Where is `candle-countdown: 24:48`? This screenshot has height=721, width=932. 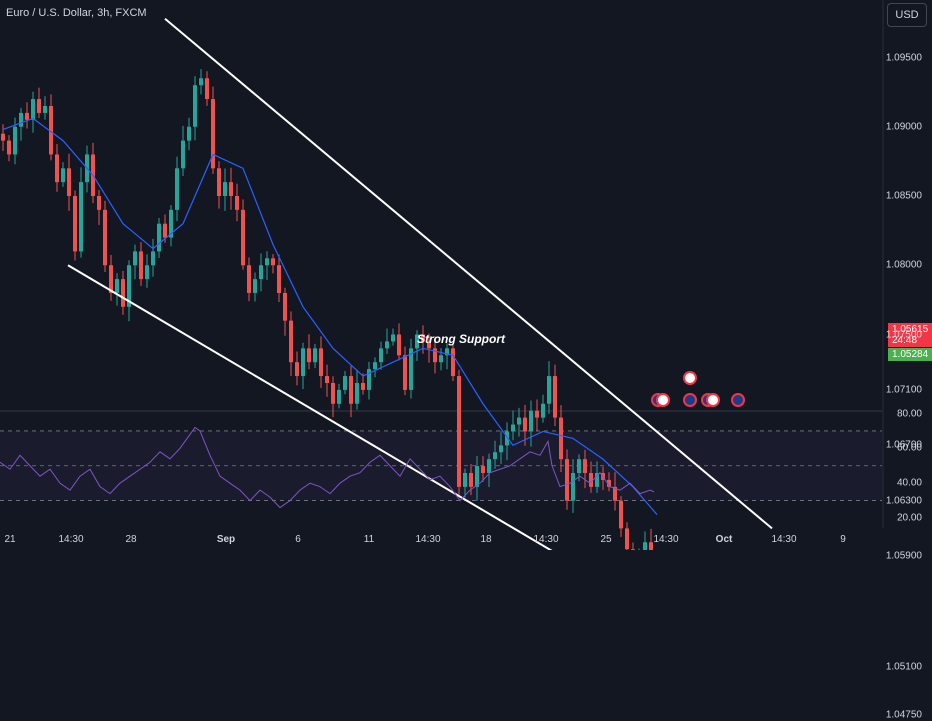
candle-countdown: 24:48 is located at coordinates (905, 340).